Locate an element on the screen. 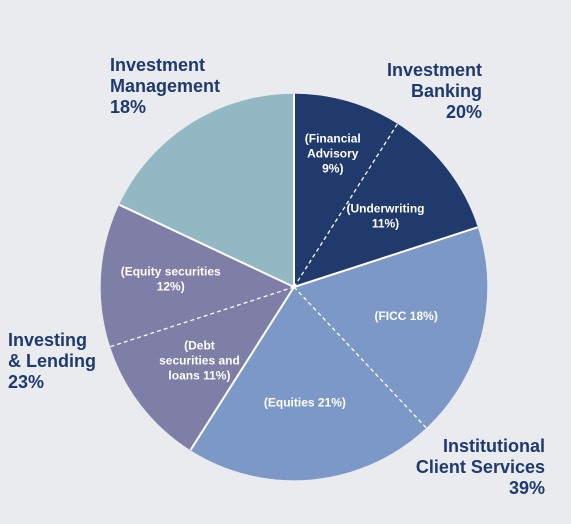 This screenshot has width=571, height=524. slice-label-2: (FICC 18%) is located at coordinates (405, 316).